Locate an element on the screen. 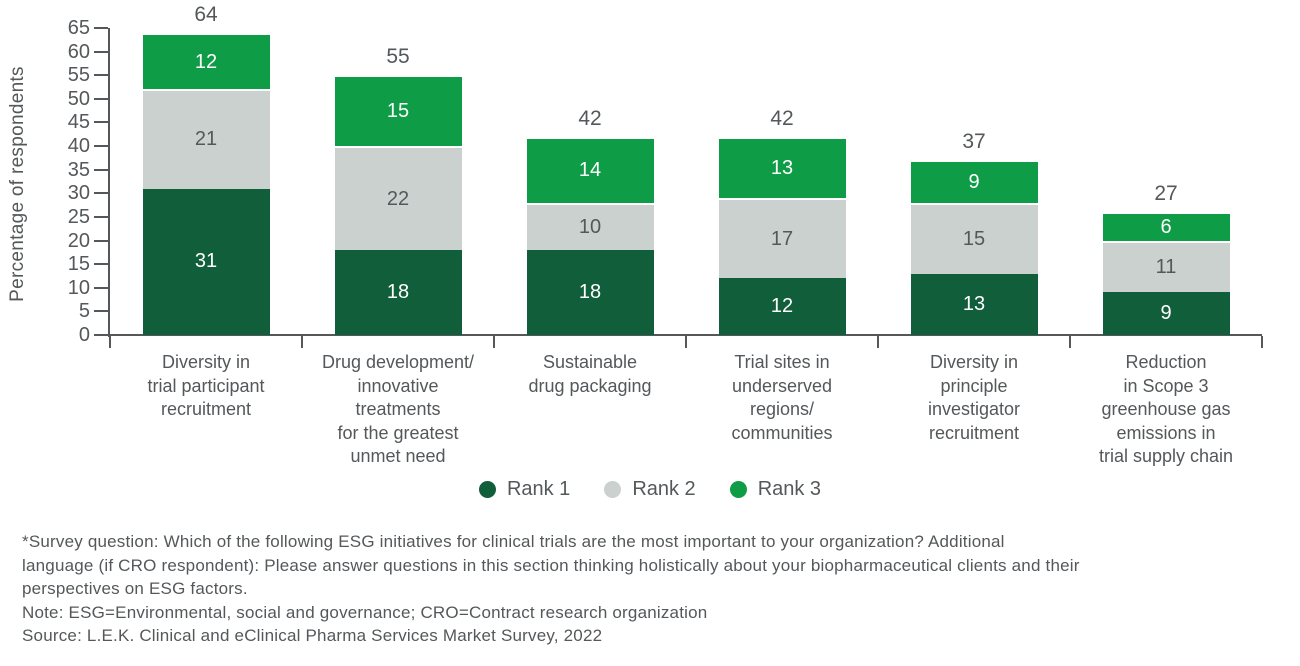 The height and width of the screenshot is (666, 1300). segment-value-label: 21 is located at coordinates (206, 139).